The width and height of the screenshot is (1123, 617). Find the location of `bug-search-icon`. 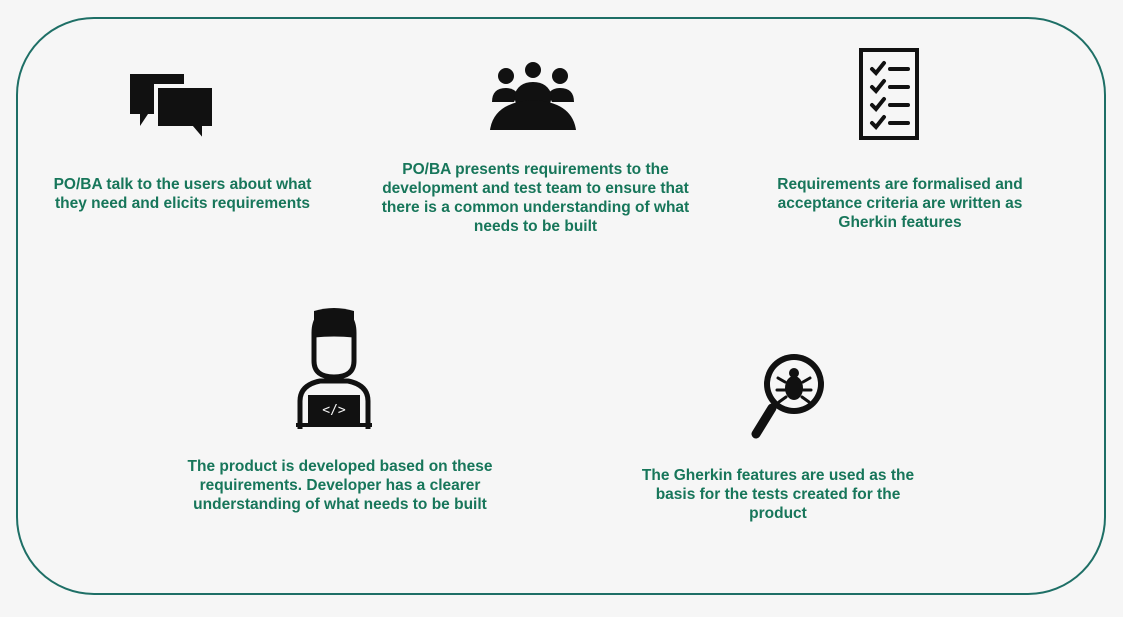

bug-search-icon is located at coordinates (790, 395).